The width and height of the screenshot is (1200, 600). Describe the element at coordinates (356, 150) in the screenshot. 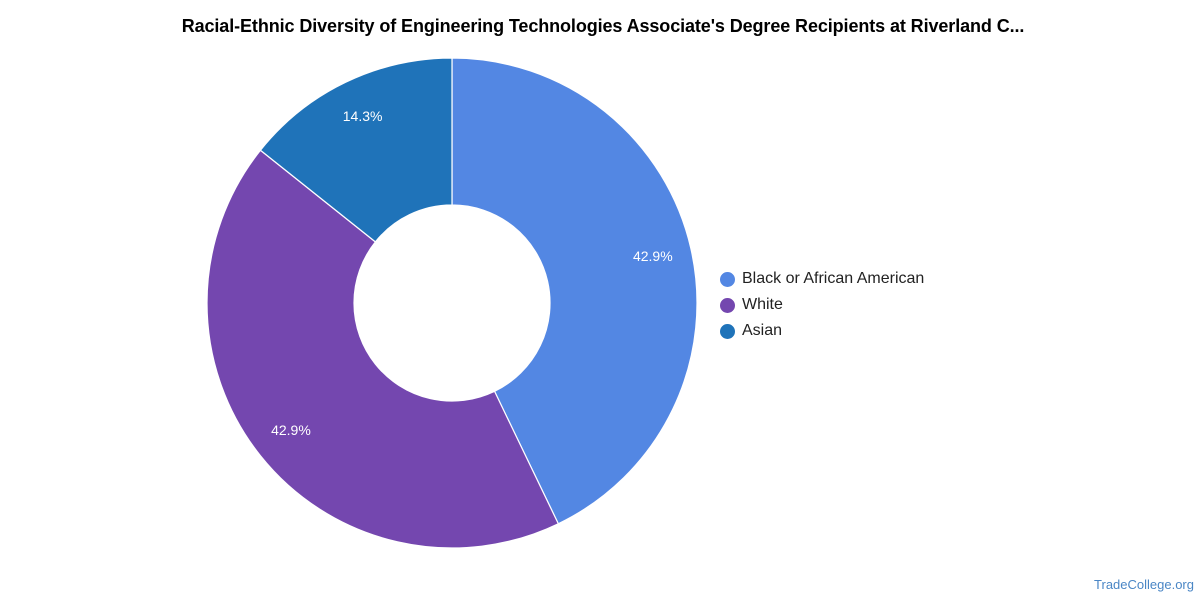

I see `slice-asian` at that location.